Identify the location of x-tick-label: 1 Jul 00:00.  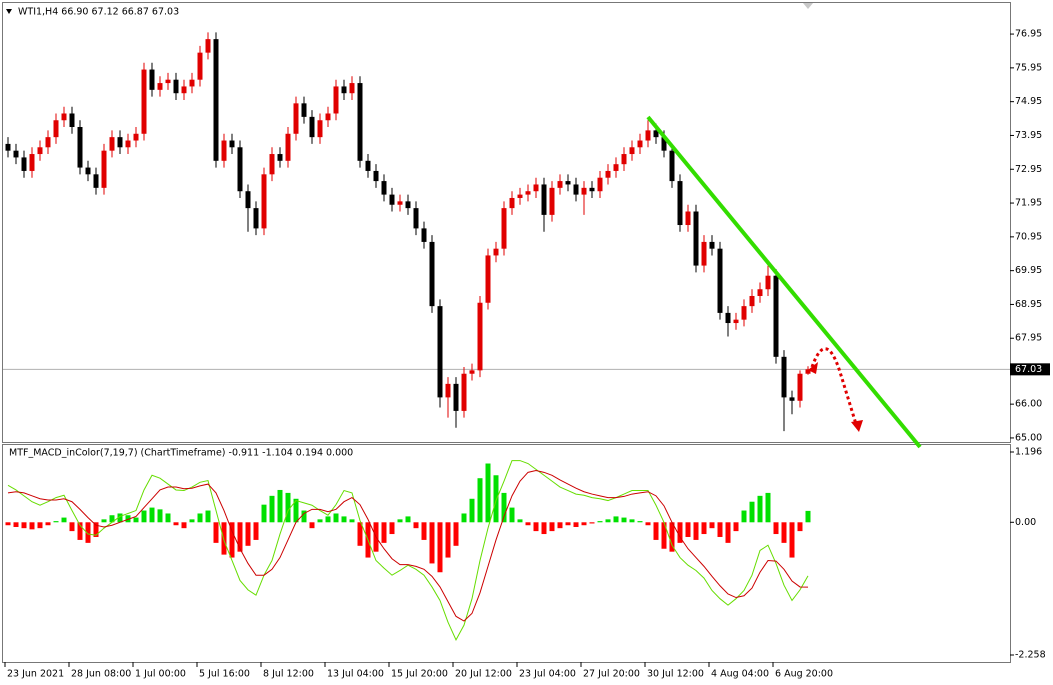
(160, 674).